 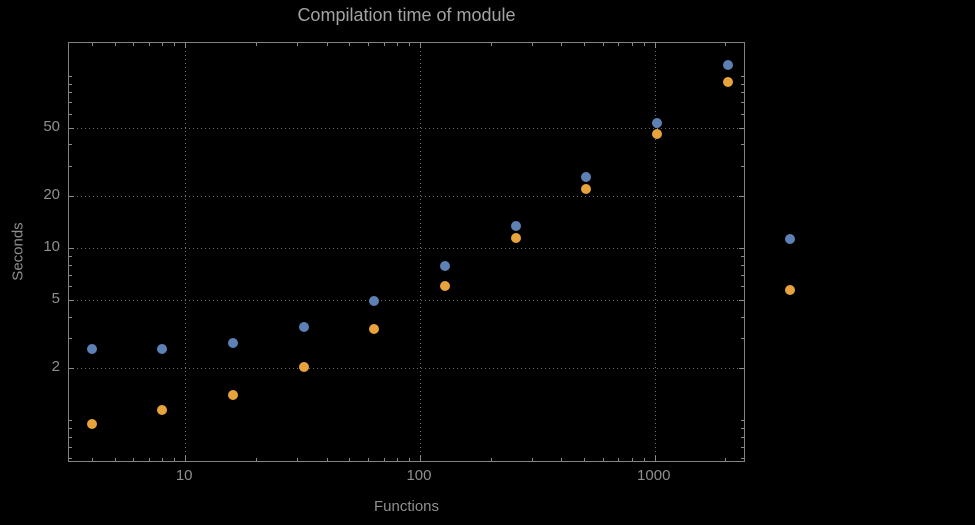 I want to click on legend, so click(x=790, y=264).